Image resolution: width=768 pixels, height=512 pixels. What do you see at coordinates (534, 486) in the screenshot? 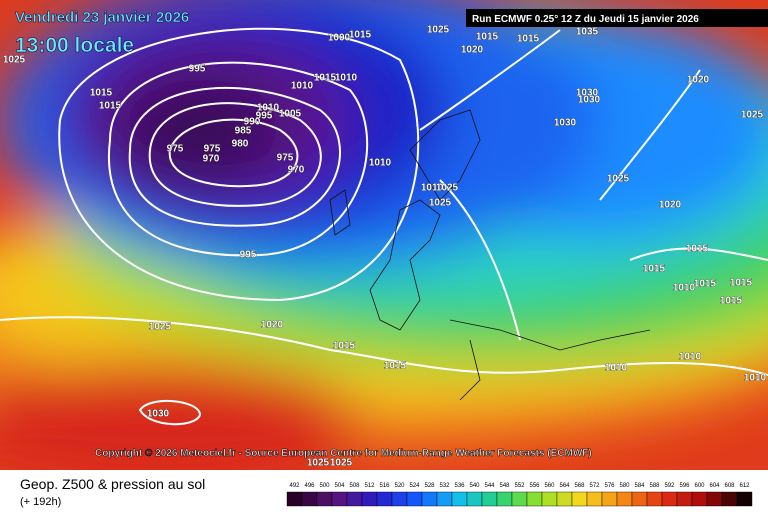
I see `legend-level: 556` at bounding box center [534, 486].